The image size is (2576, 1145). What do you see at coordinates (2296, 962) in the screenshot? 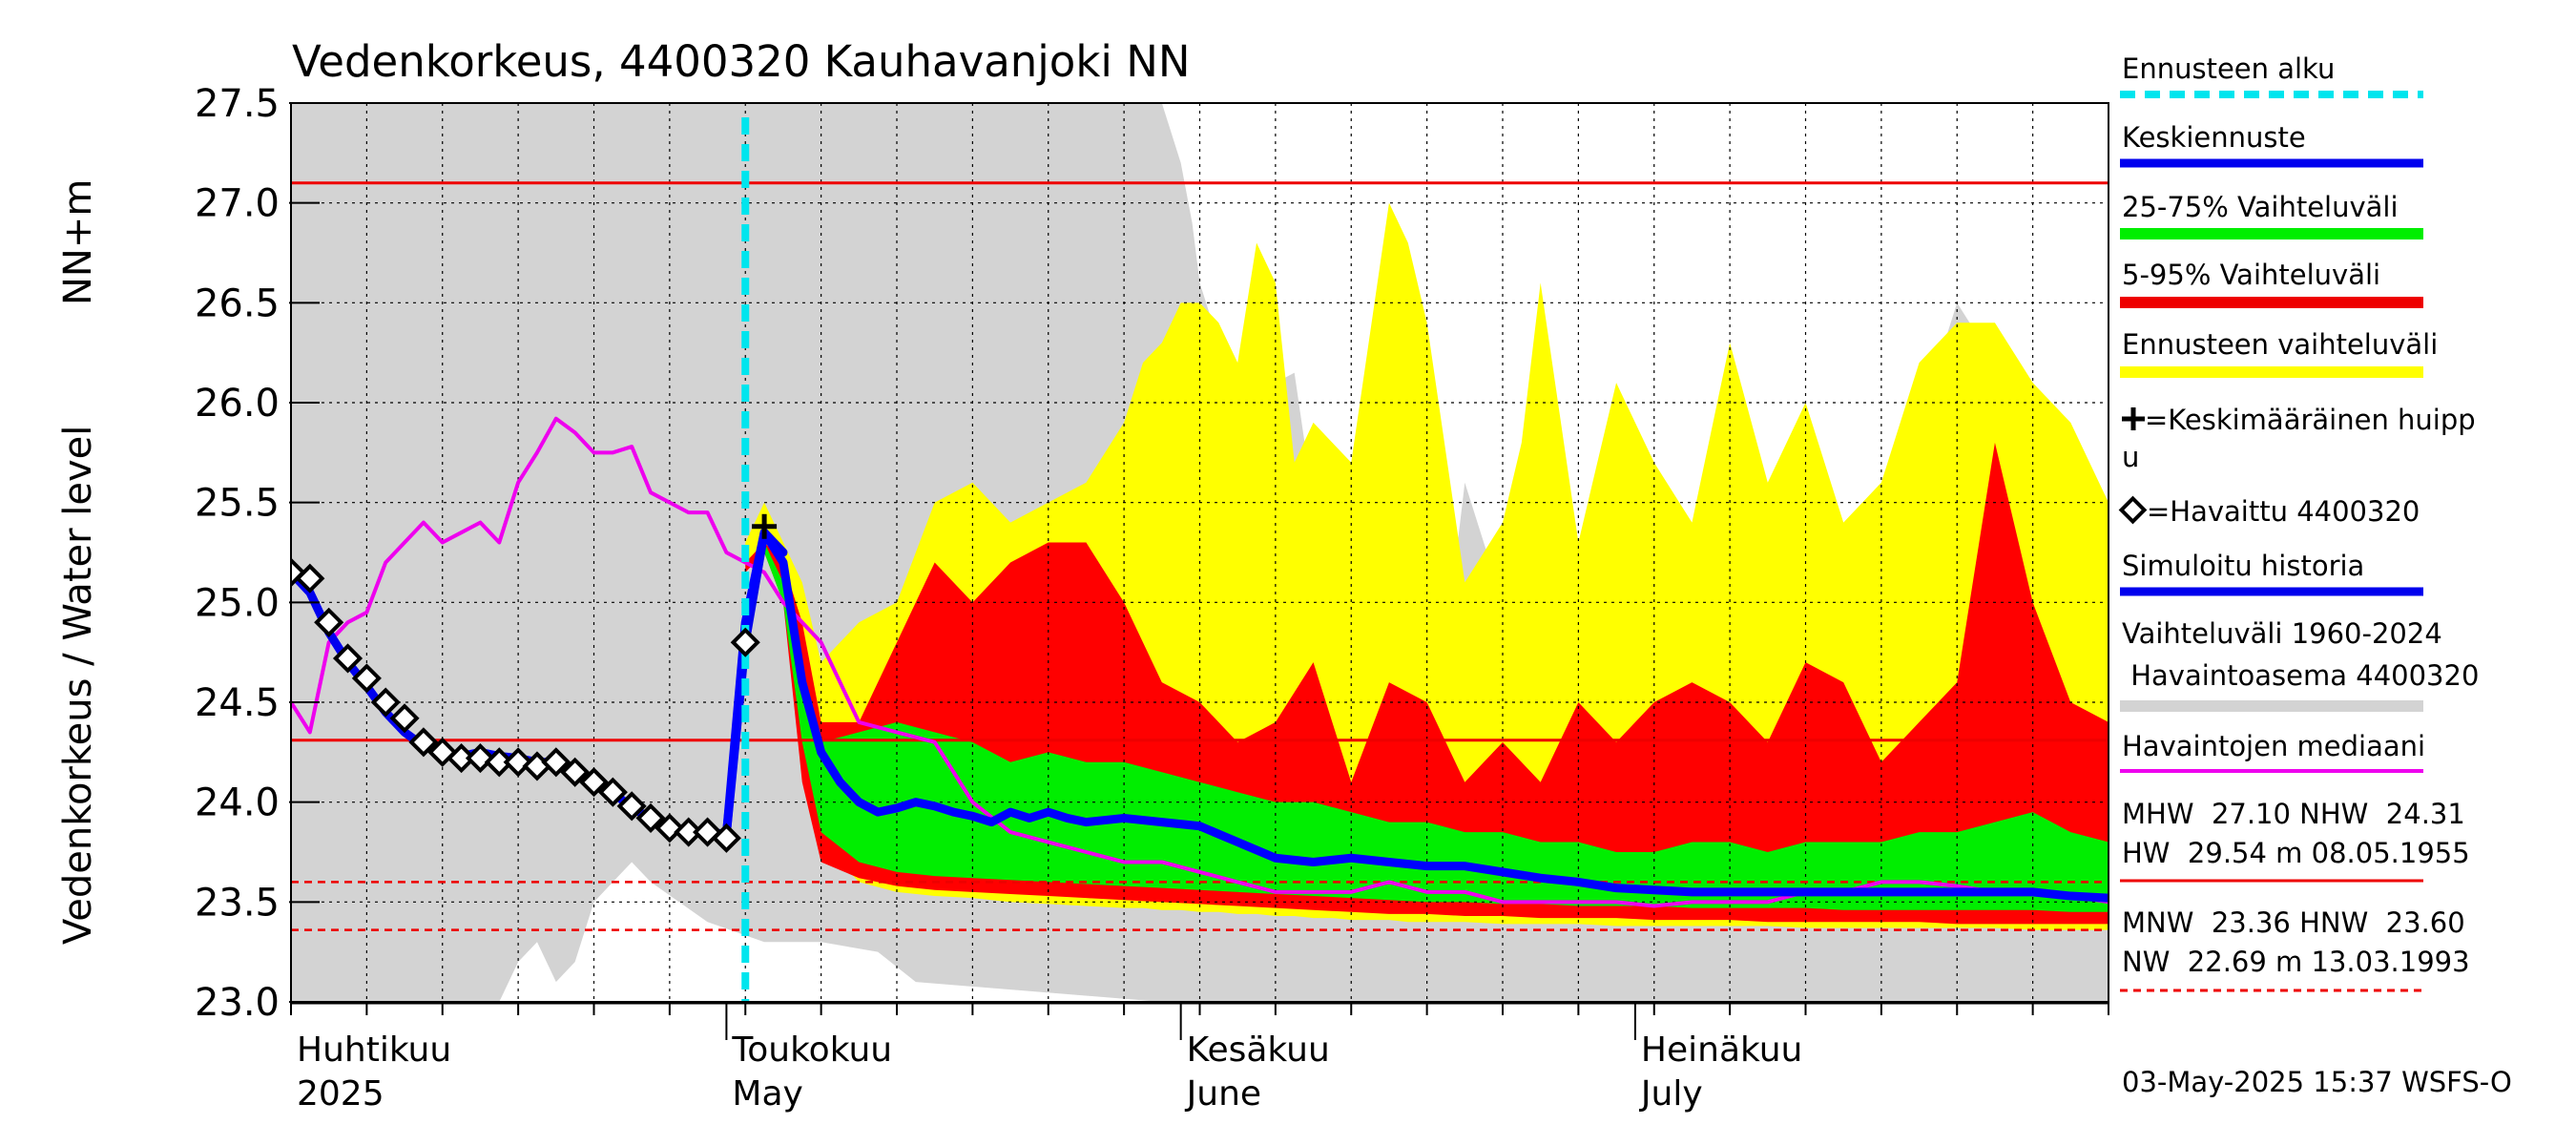
I see `stat-nw: NW 22.69 m 13.03.1993` at bounding box center [2296, 962].